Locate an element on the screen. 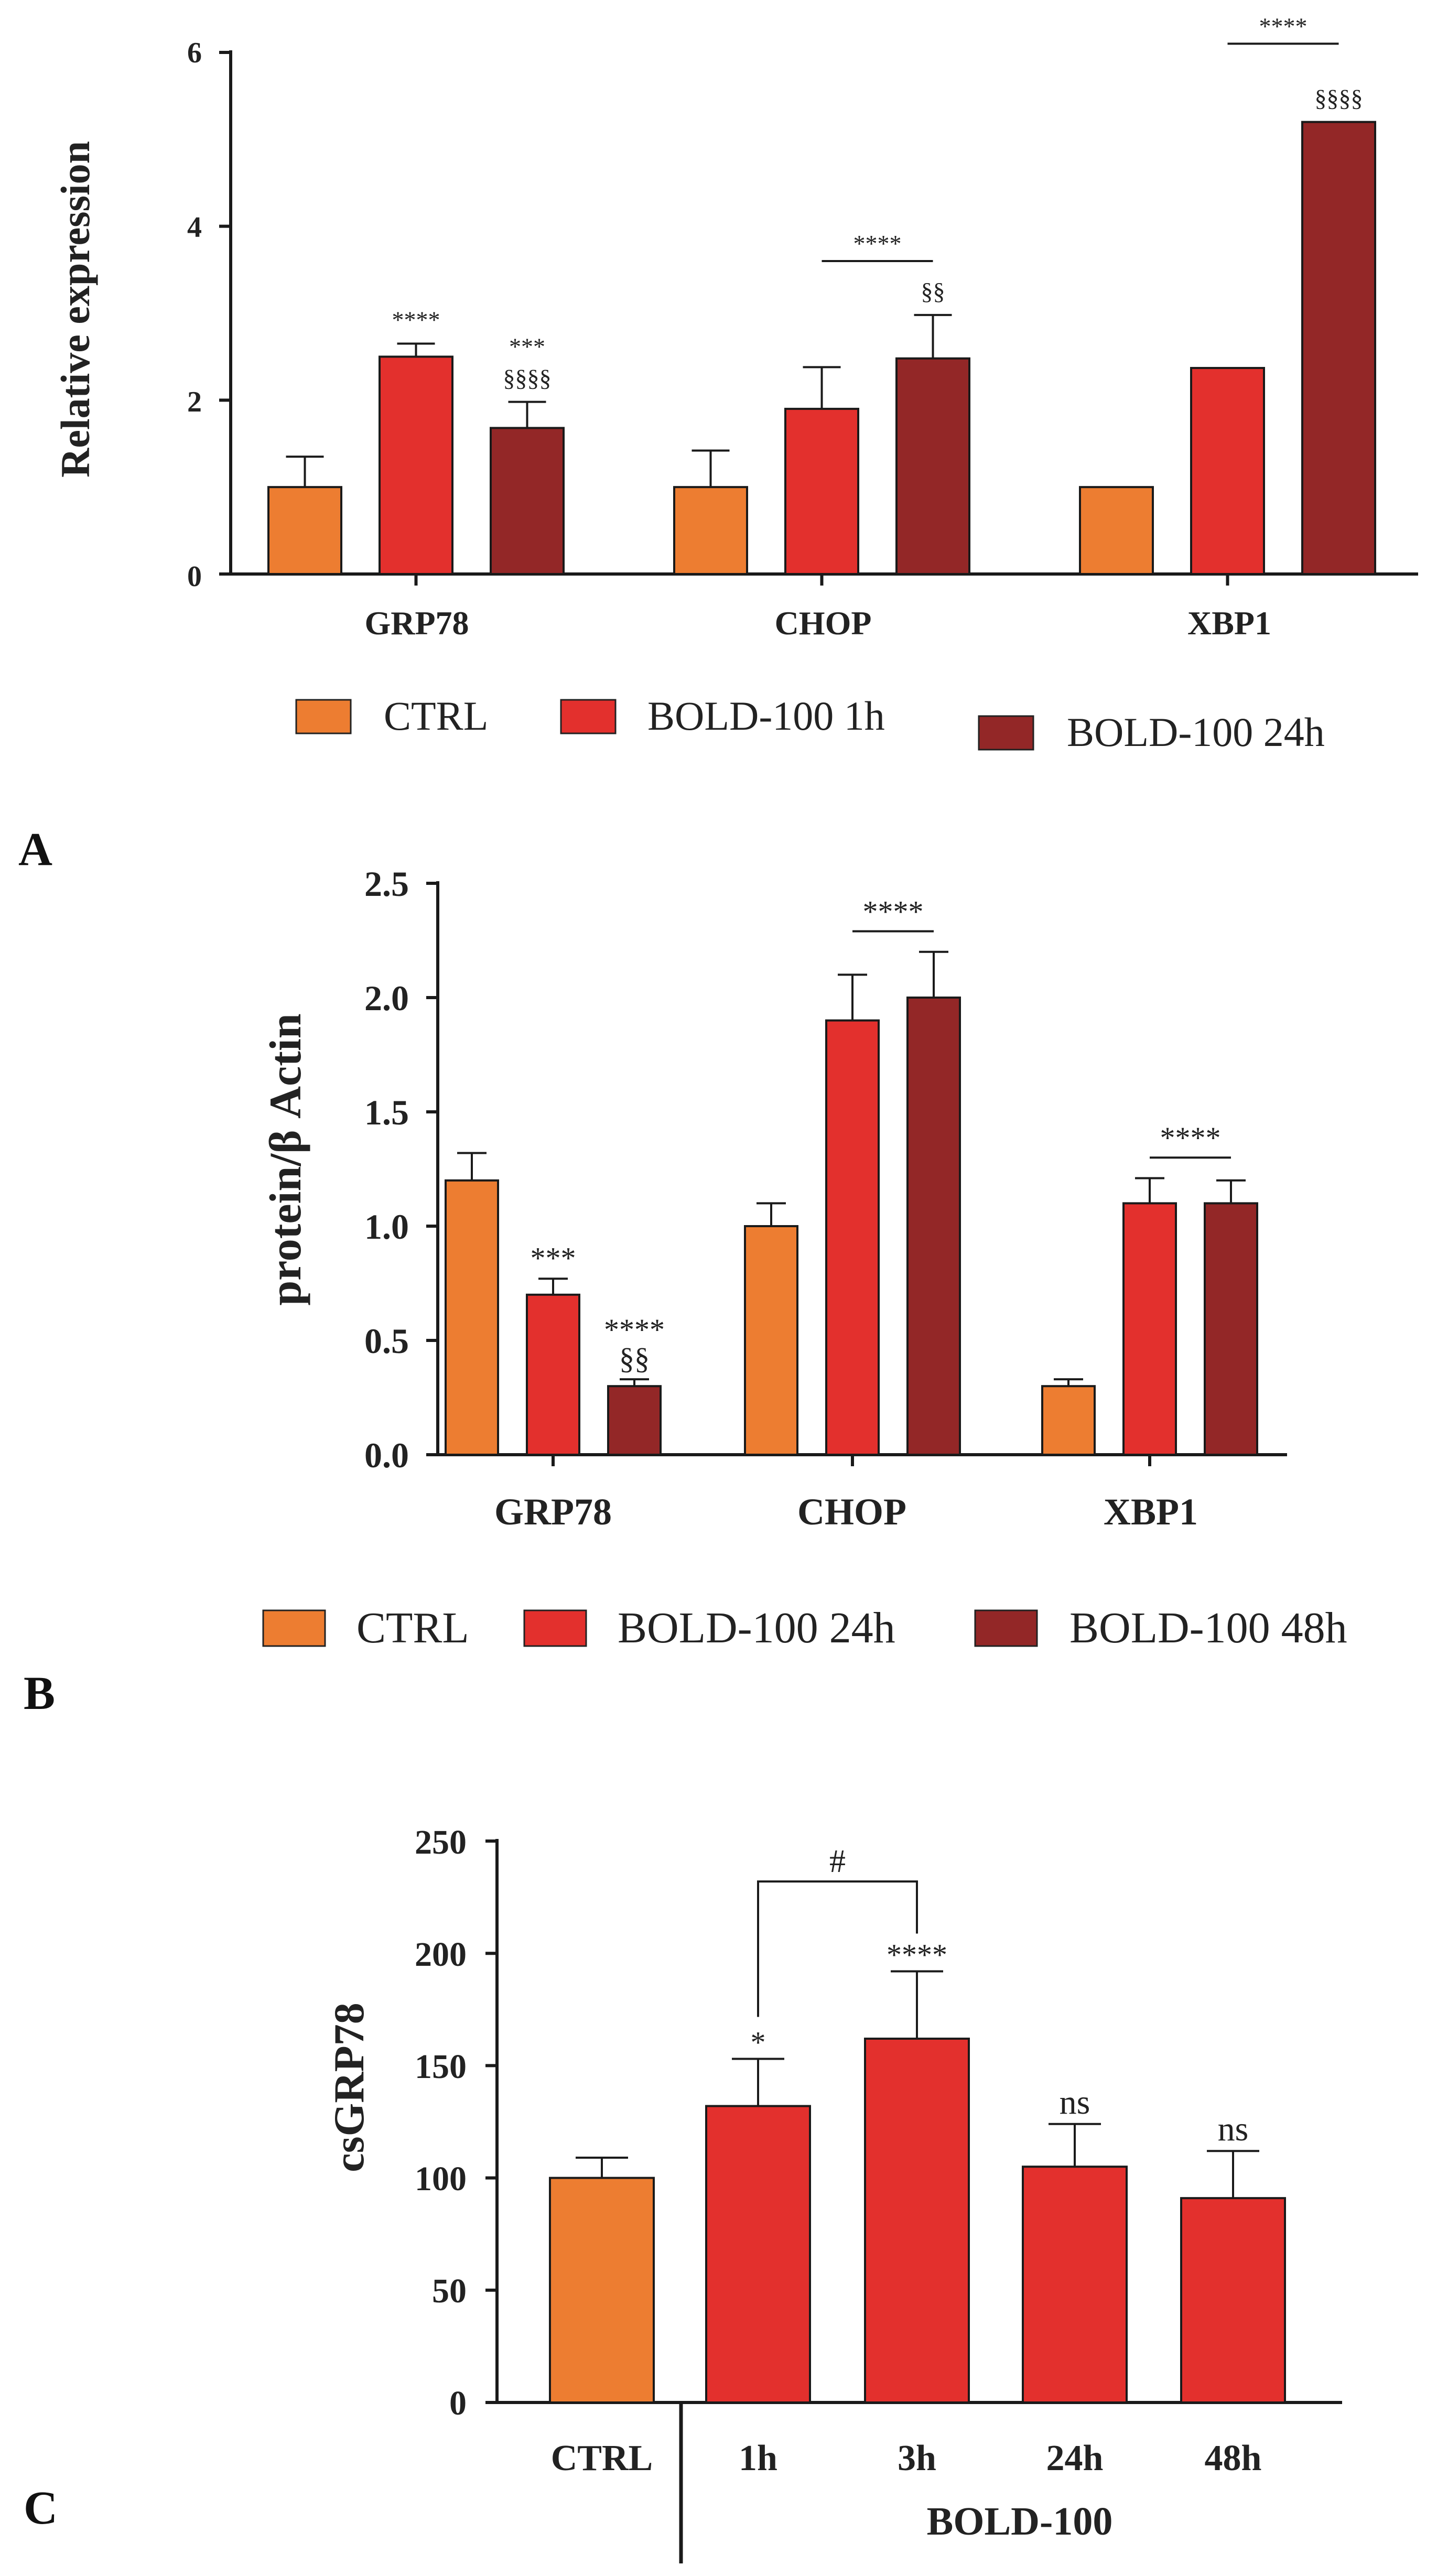  panel-b-y-tick: 2.5 is located at coordinates (386, 884).